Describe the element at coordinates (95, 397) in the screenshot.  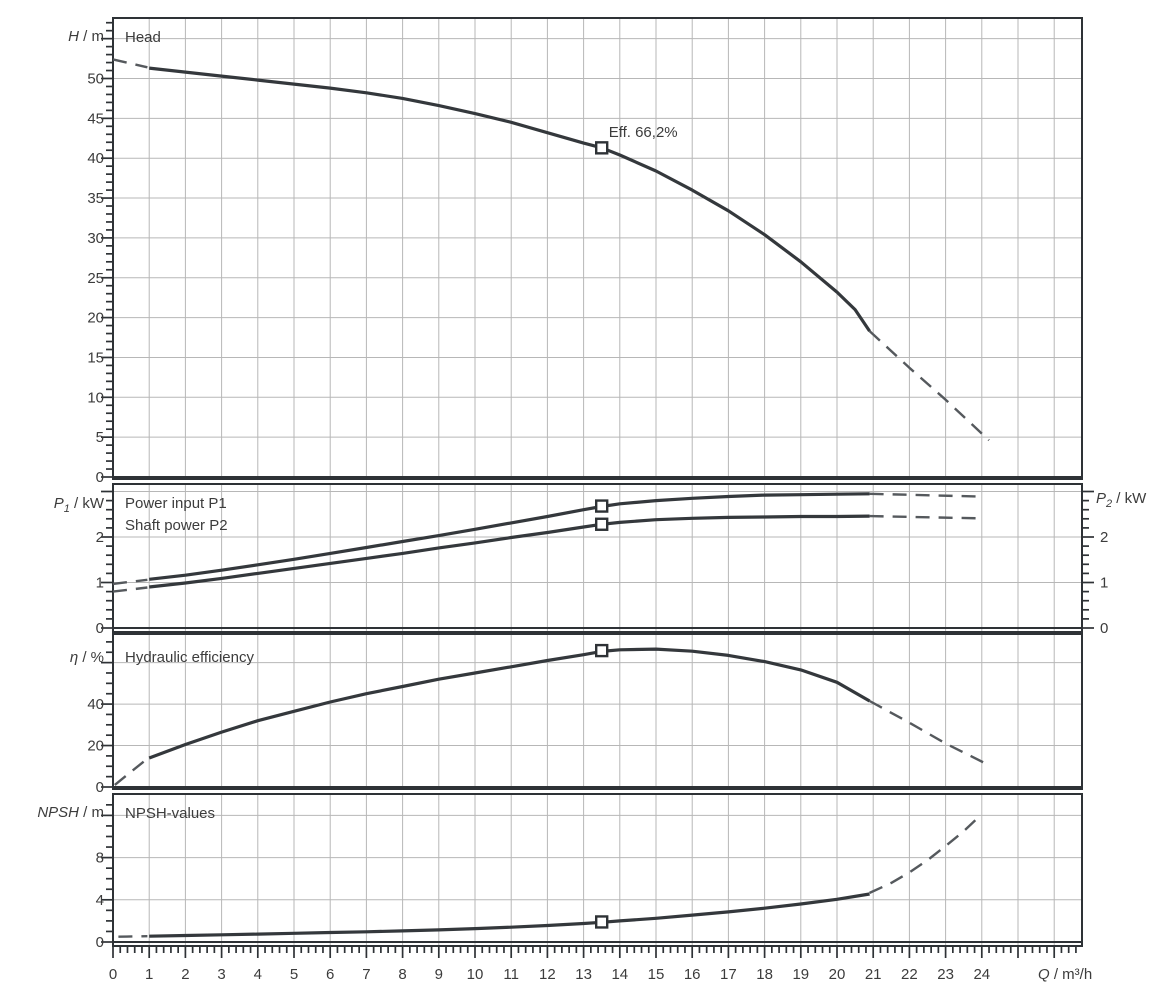
I see `y-tick-label: 10` at that location.